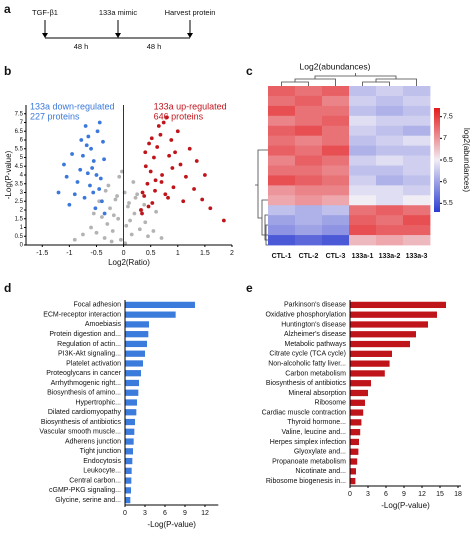 The height and width of the screenshot is (534, 474). What do you see at coordinates (309, 461) in the screenshot?
I see `category-label: Propanoate metabolism` at bounding box center [309, 461].